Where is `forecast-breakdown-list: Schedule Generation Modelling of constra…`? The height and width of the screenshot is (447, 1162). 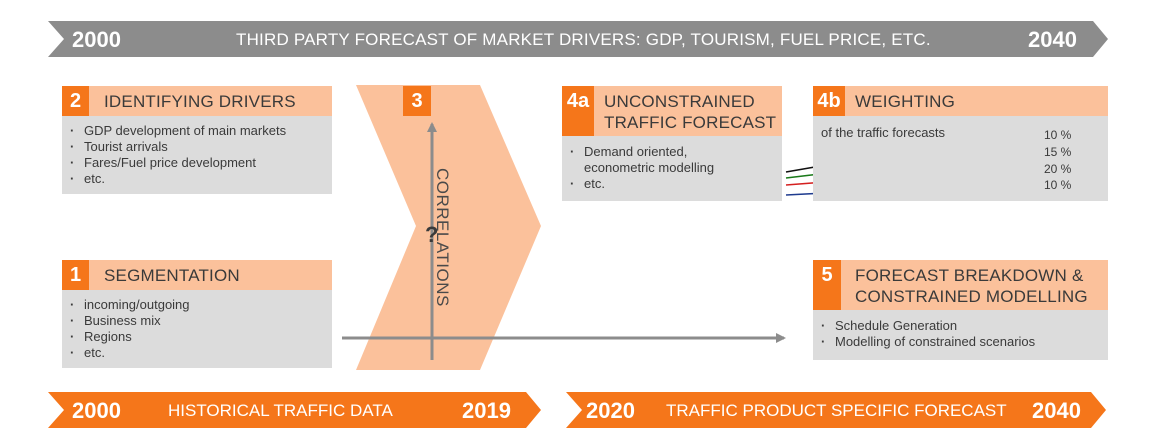 forecast-breakdown-list: Schedule Generation Modelling of constra… is located at coordinates (926, 334).